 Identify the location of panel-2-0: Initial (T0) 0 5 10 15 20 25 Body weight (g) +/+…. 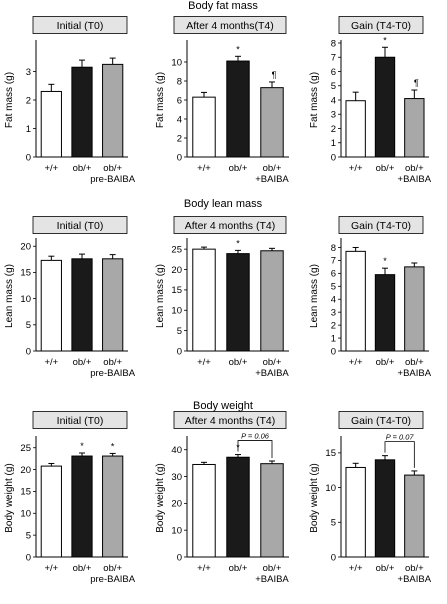
(70, 498).